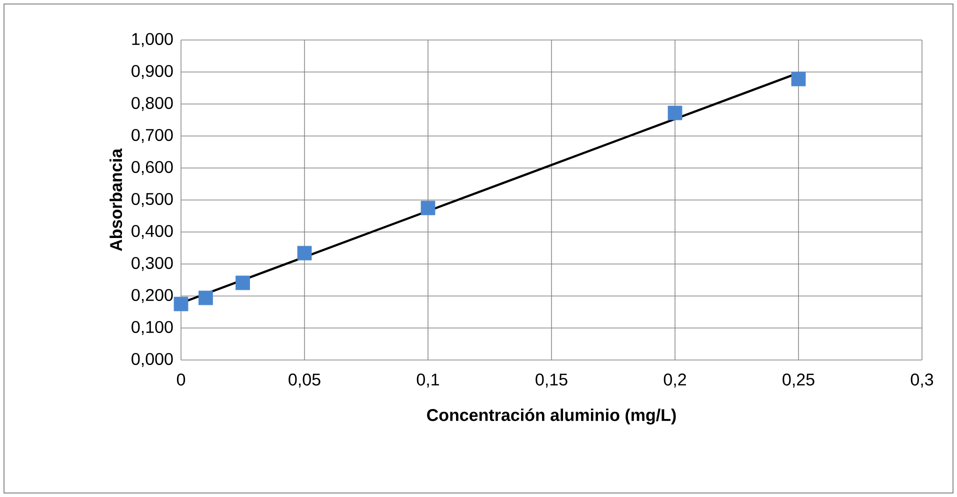  Describe the element at coordinates (152, 360) in the screenshot. I see `y-tick-label: 0,000` at that location.